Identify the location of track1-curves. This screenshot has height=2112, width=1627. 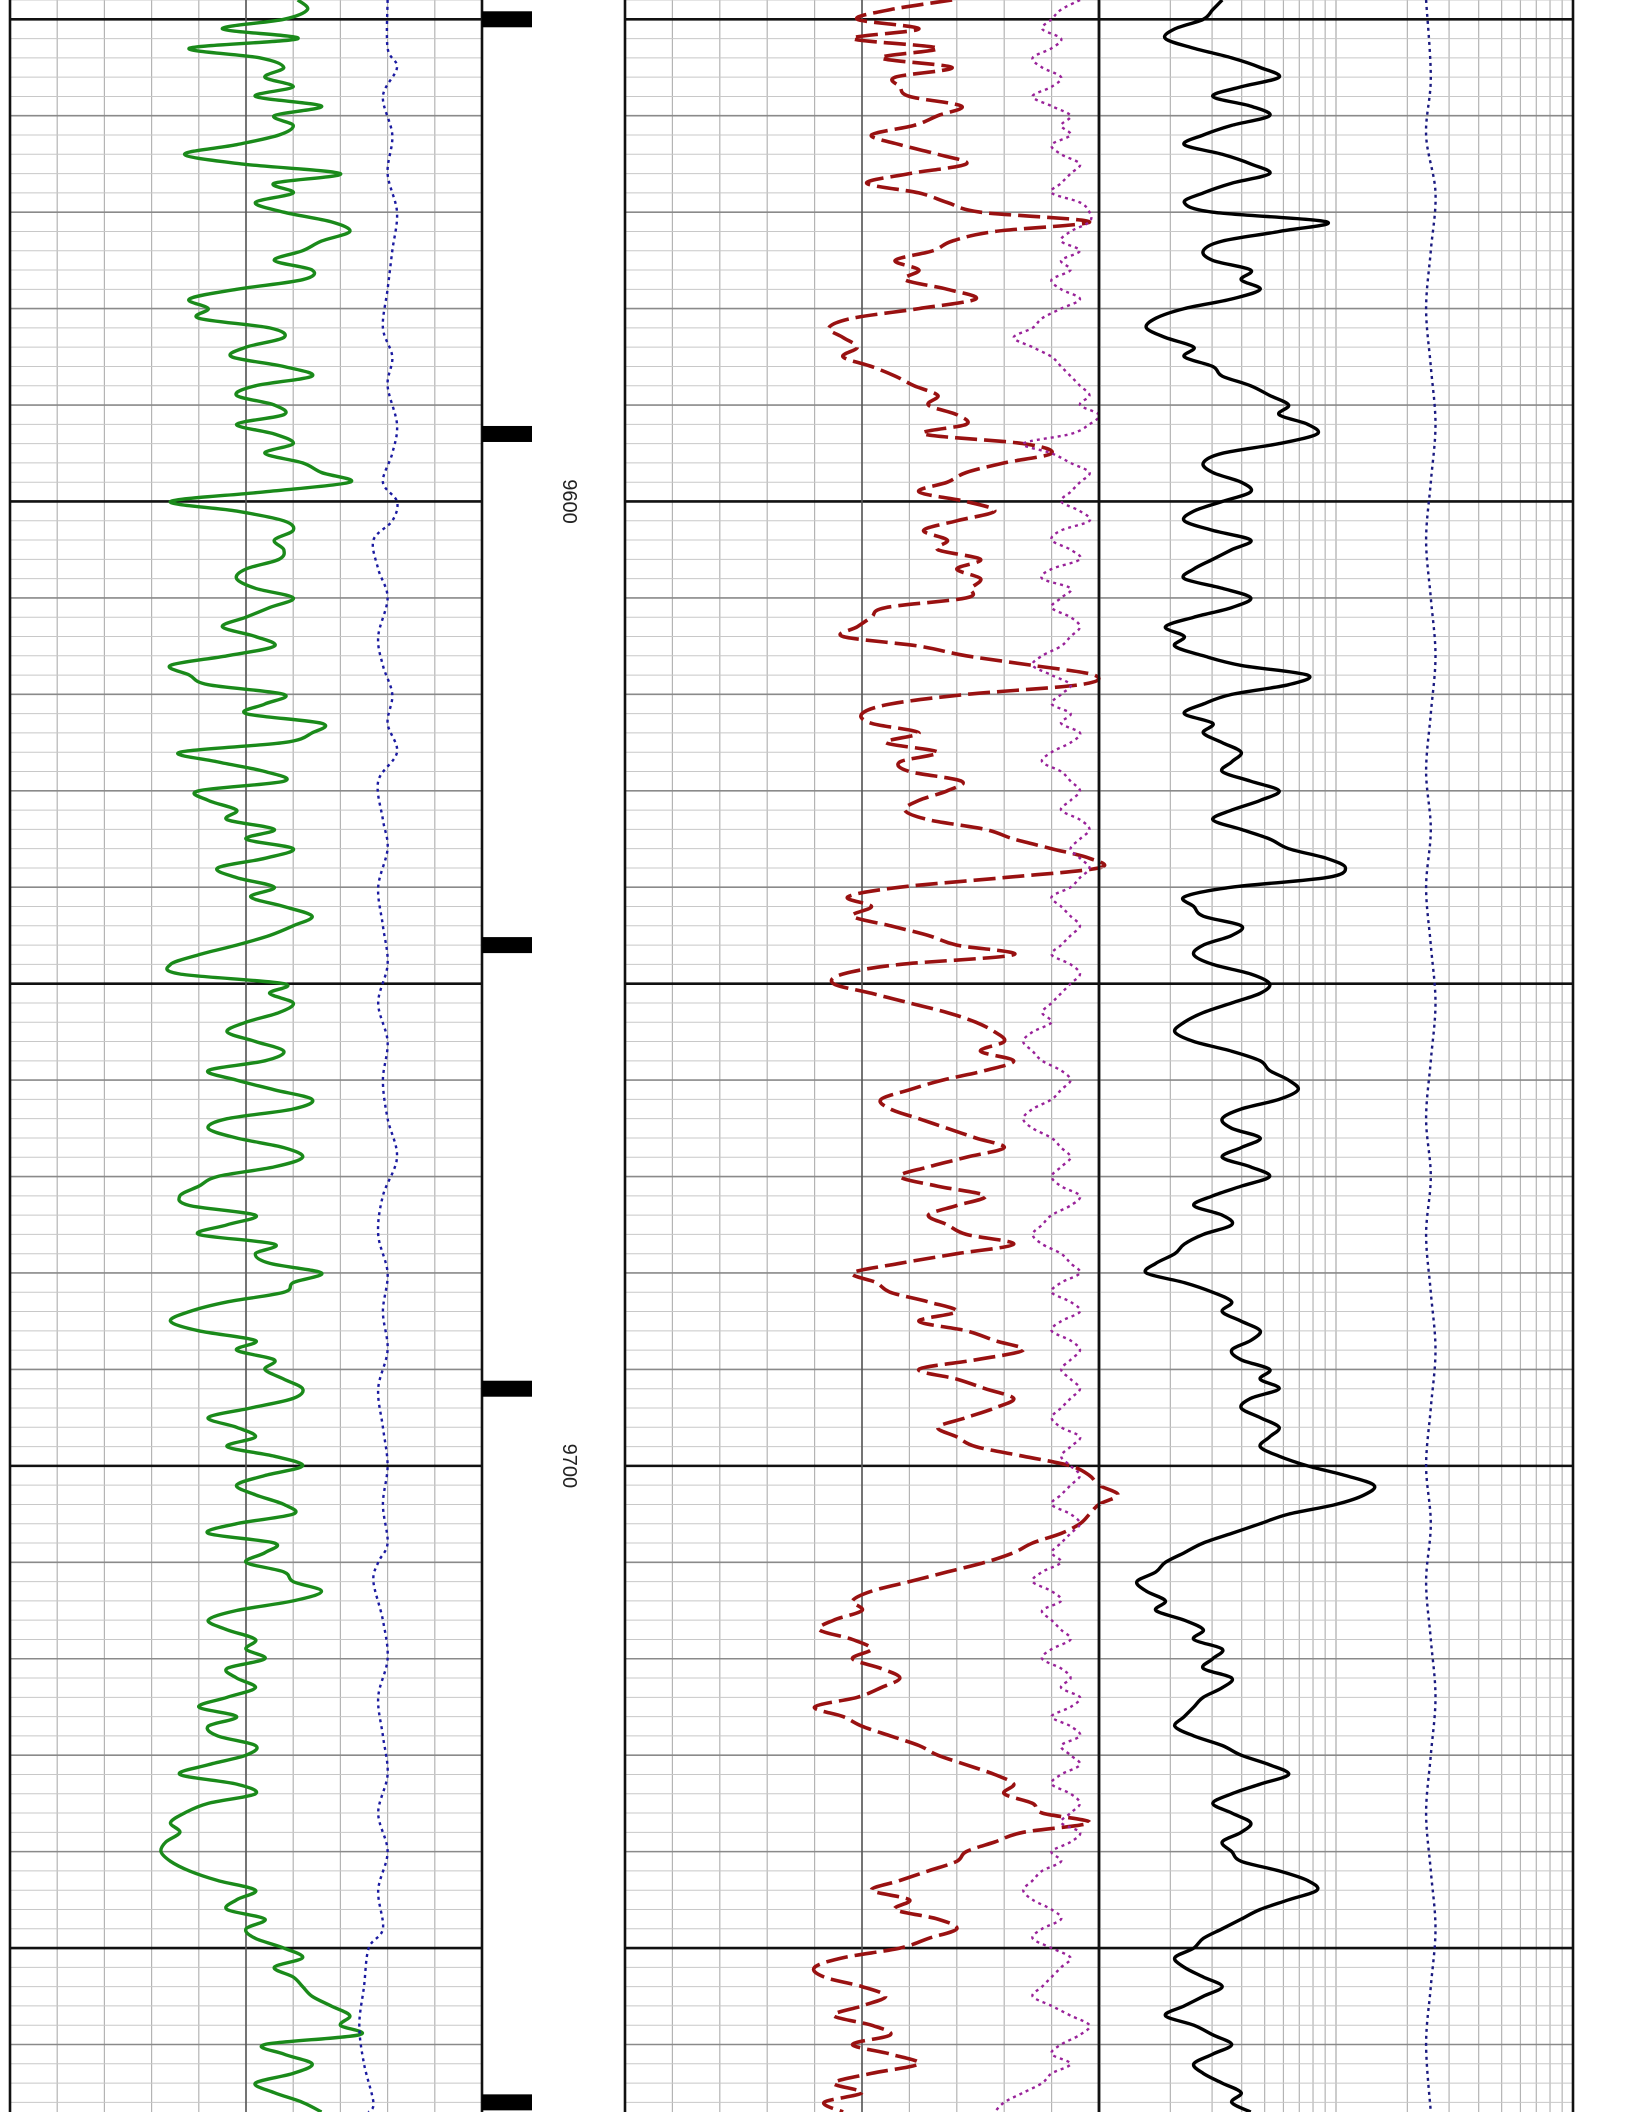
(279, 1056).